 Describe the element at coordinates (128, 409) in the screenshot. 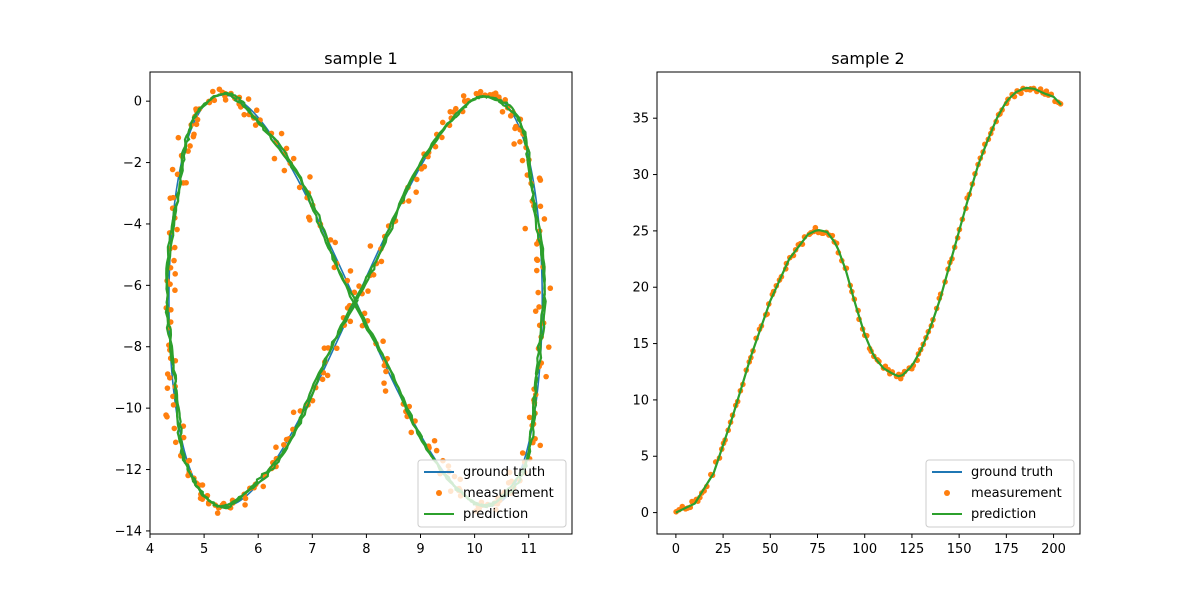

I see `y-tick-label: −10` at that location.